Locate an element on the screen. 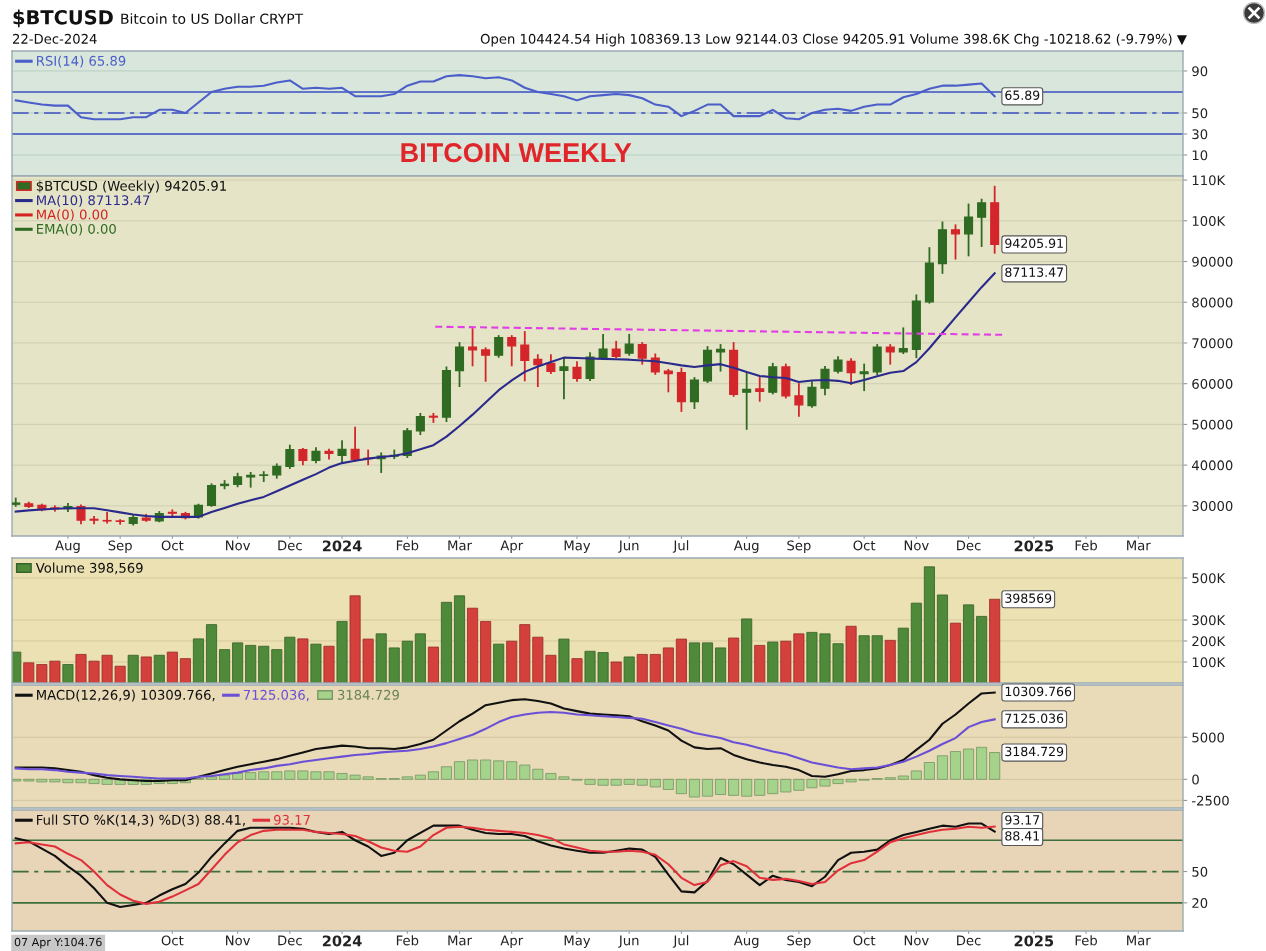 The image size is (1266, 951). legend-label: Full STO %K(14,3) %D(3) 88.41, is located at coordinates (141, 820).